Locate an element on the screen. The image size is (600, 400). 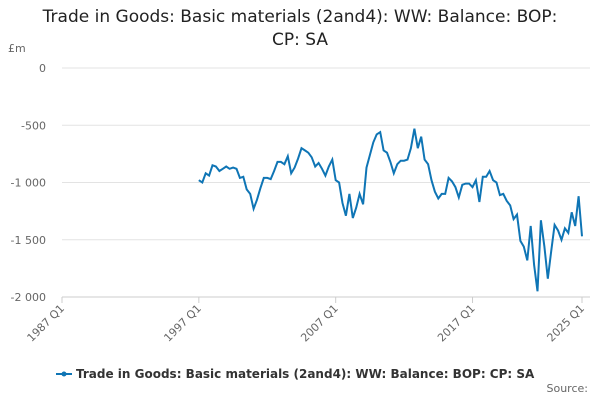
source: Source: is located at coordinates (568, 388).